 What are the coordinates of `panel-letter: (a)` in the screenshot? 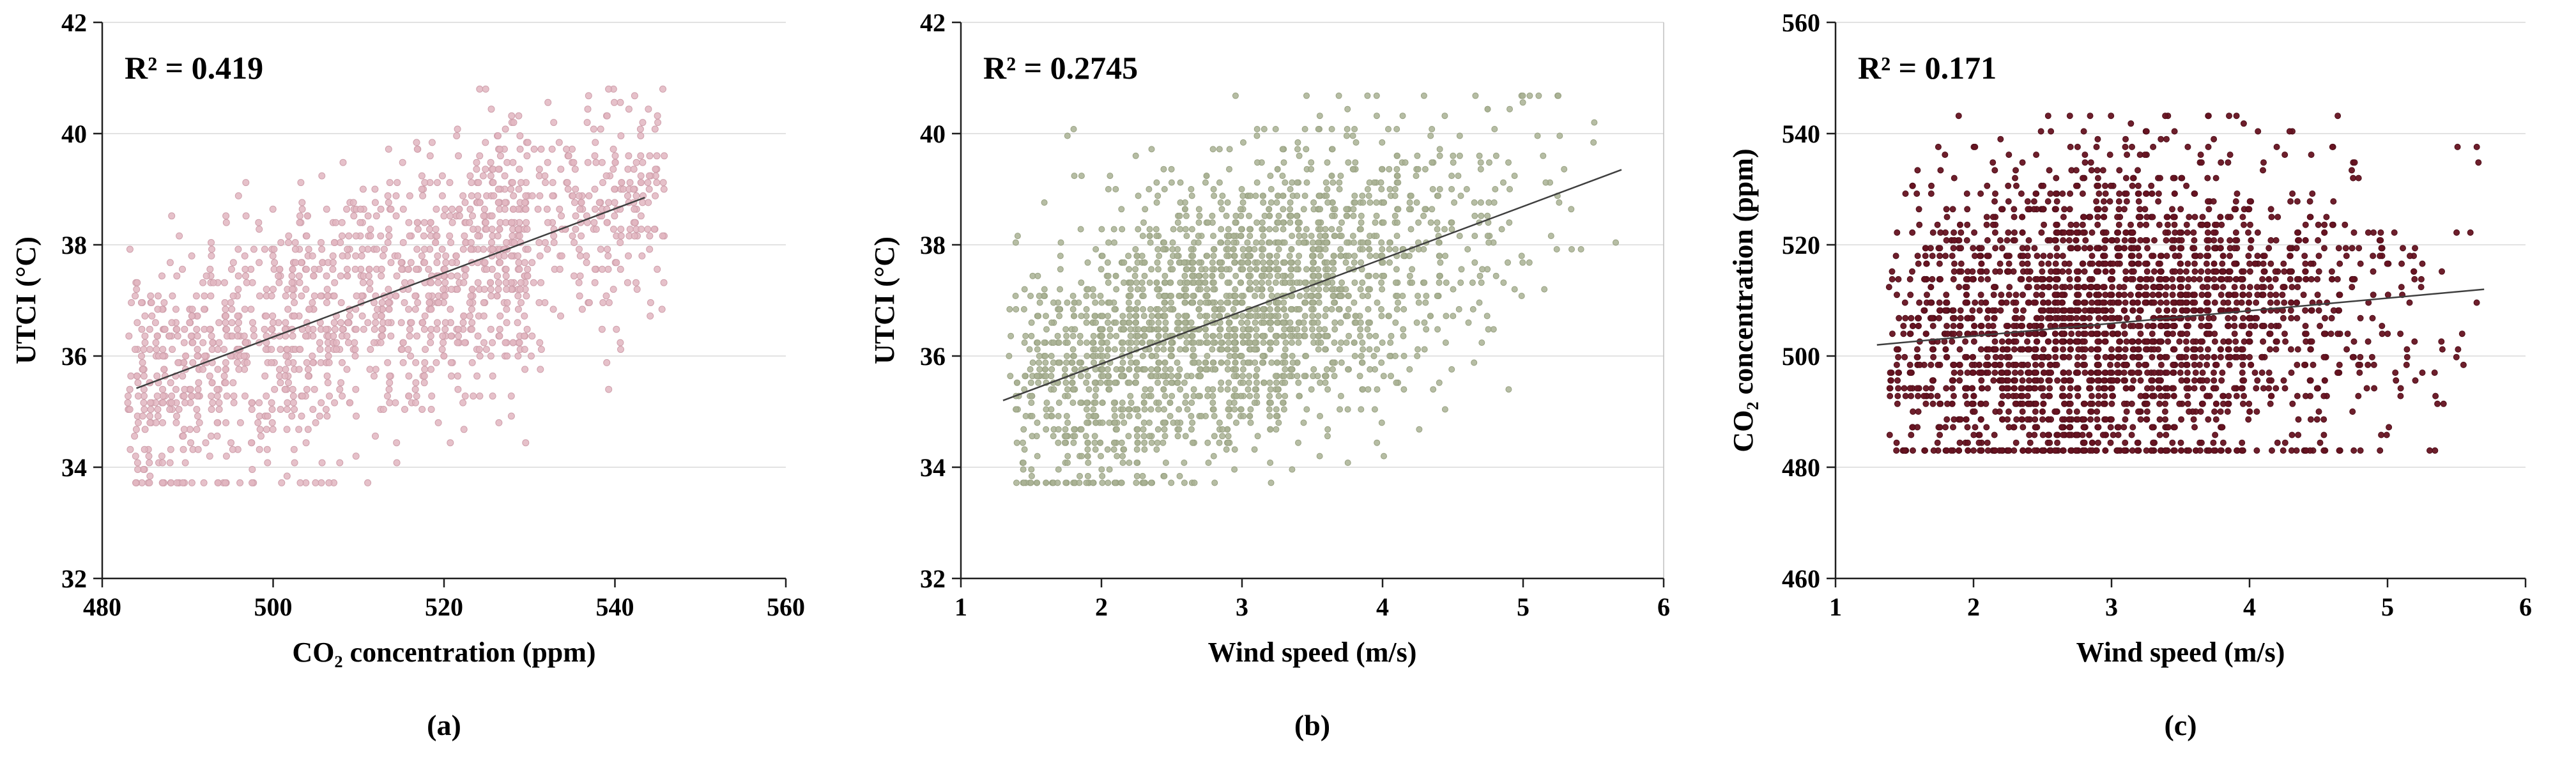 It's located at (444, 725).